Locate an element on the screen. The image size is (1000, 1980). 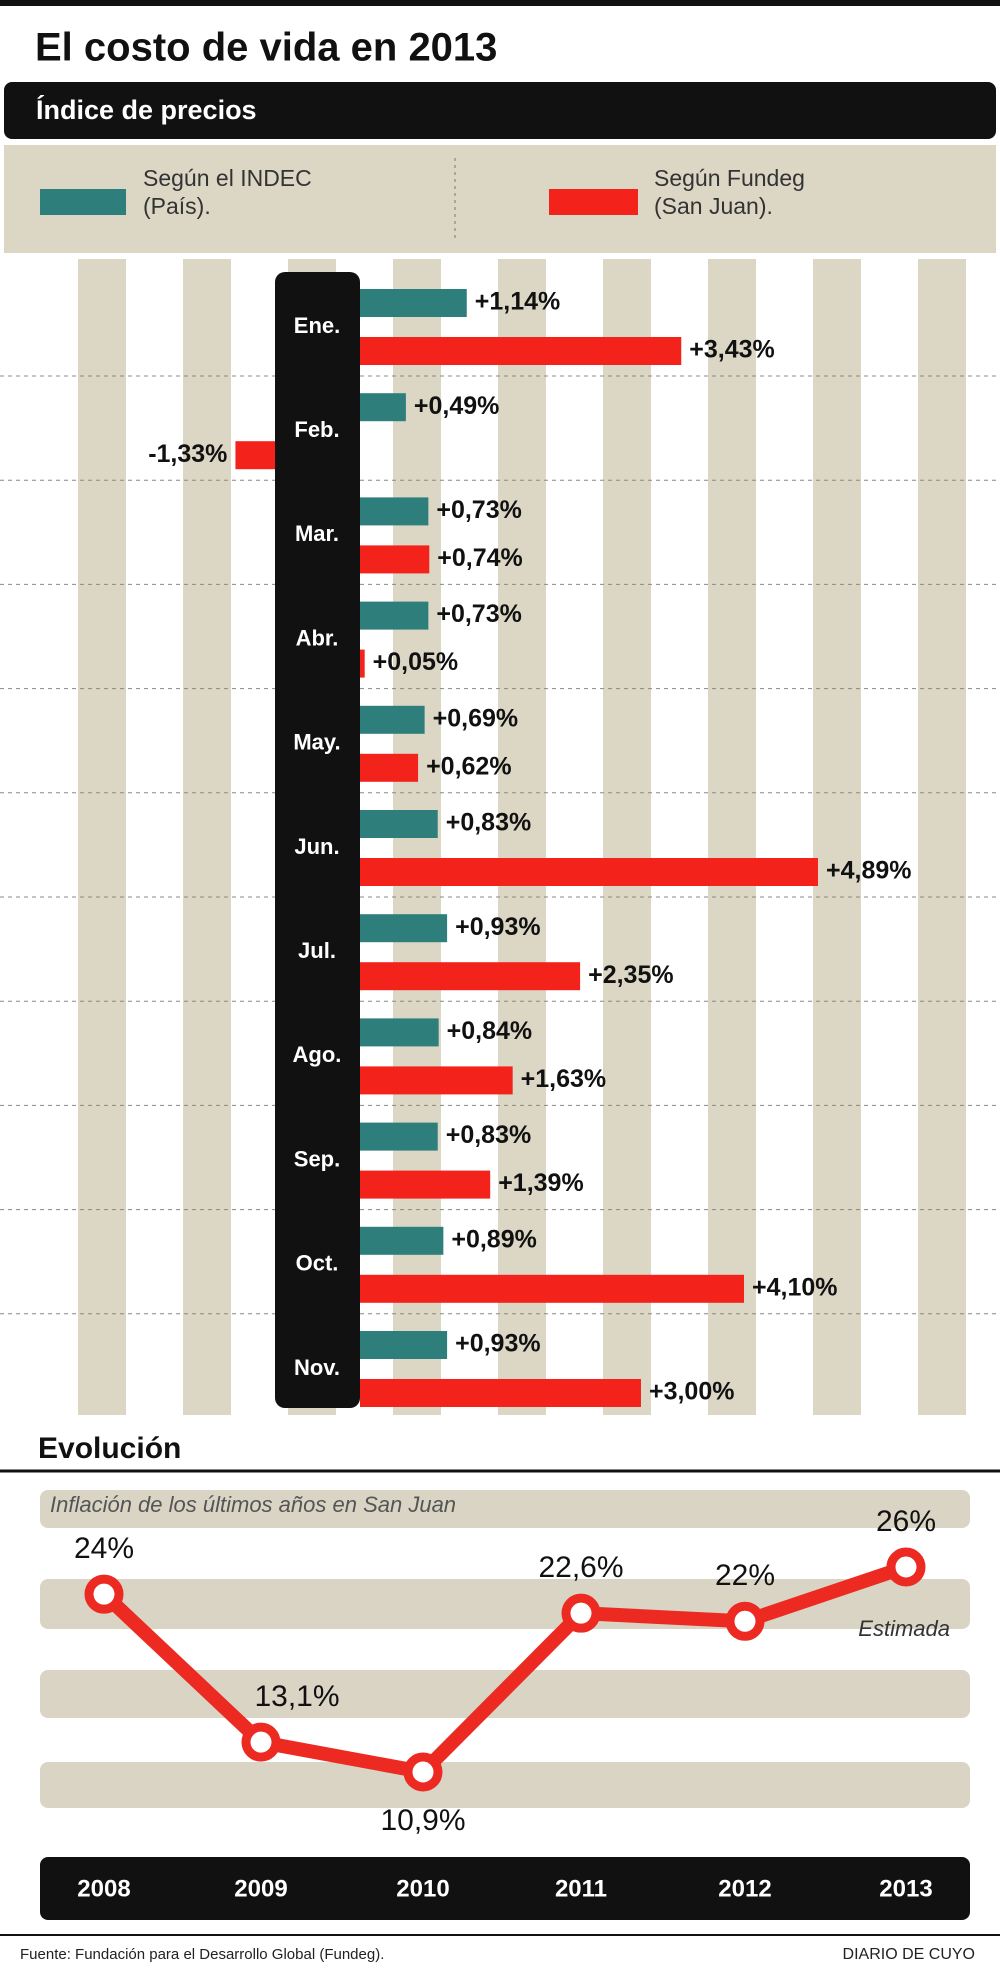
annotation: Estimada is located at coordinates (904, 1628).